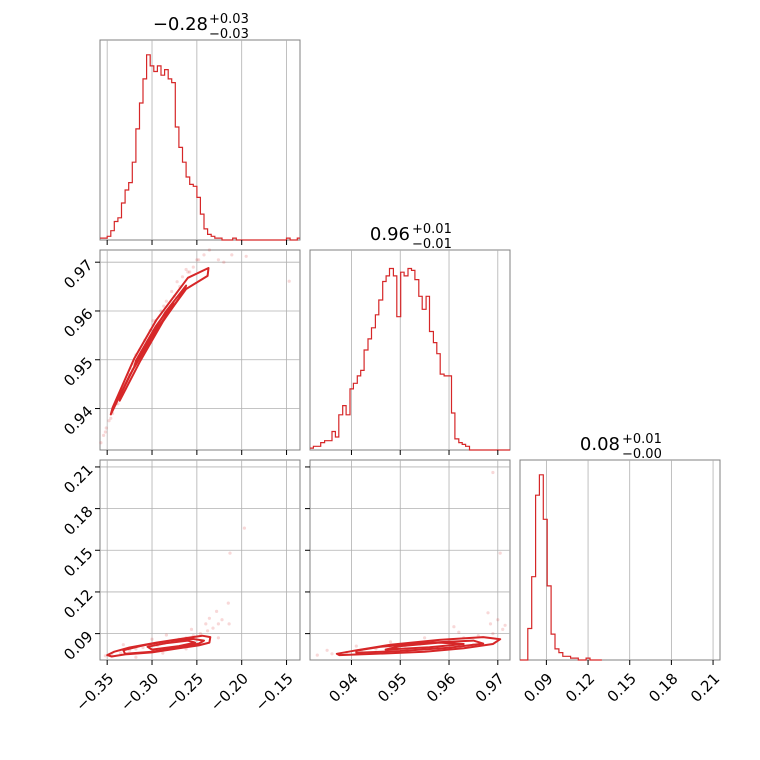  Describe the element at coordinates (196, 140) in the screenshot. I see `hist-param-1-grid` at that location.